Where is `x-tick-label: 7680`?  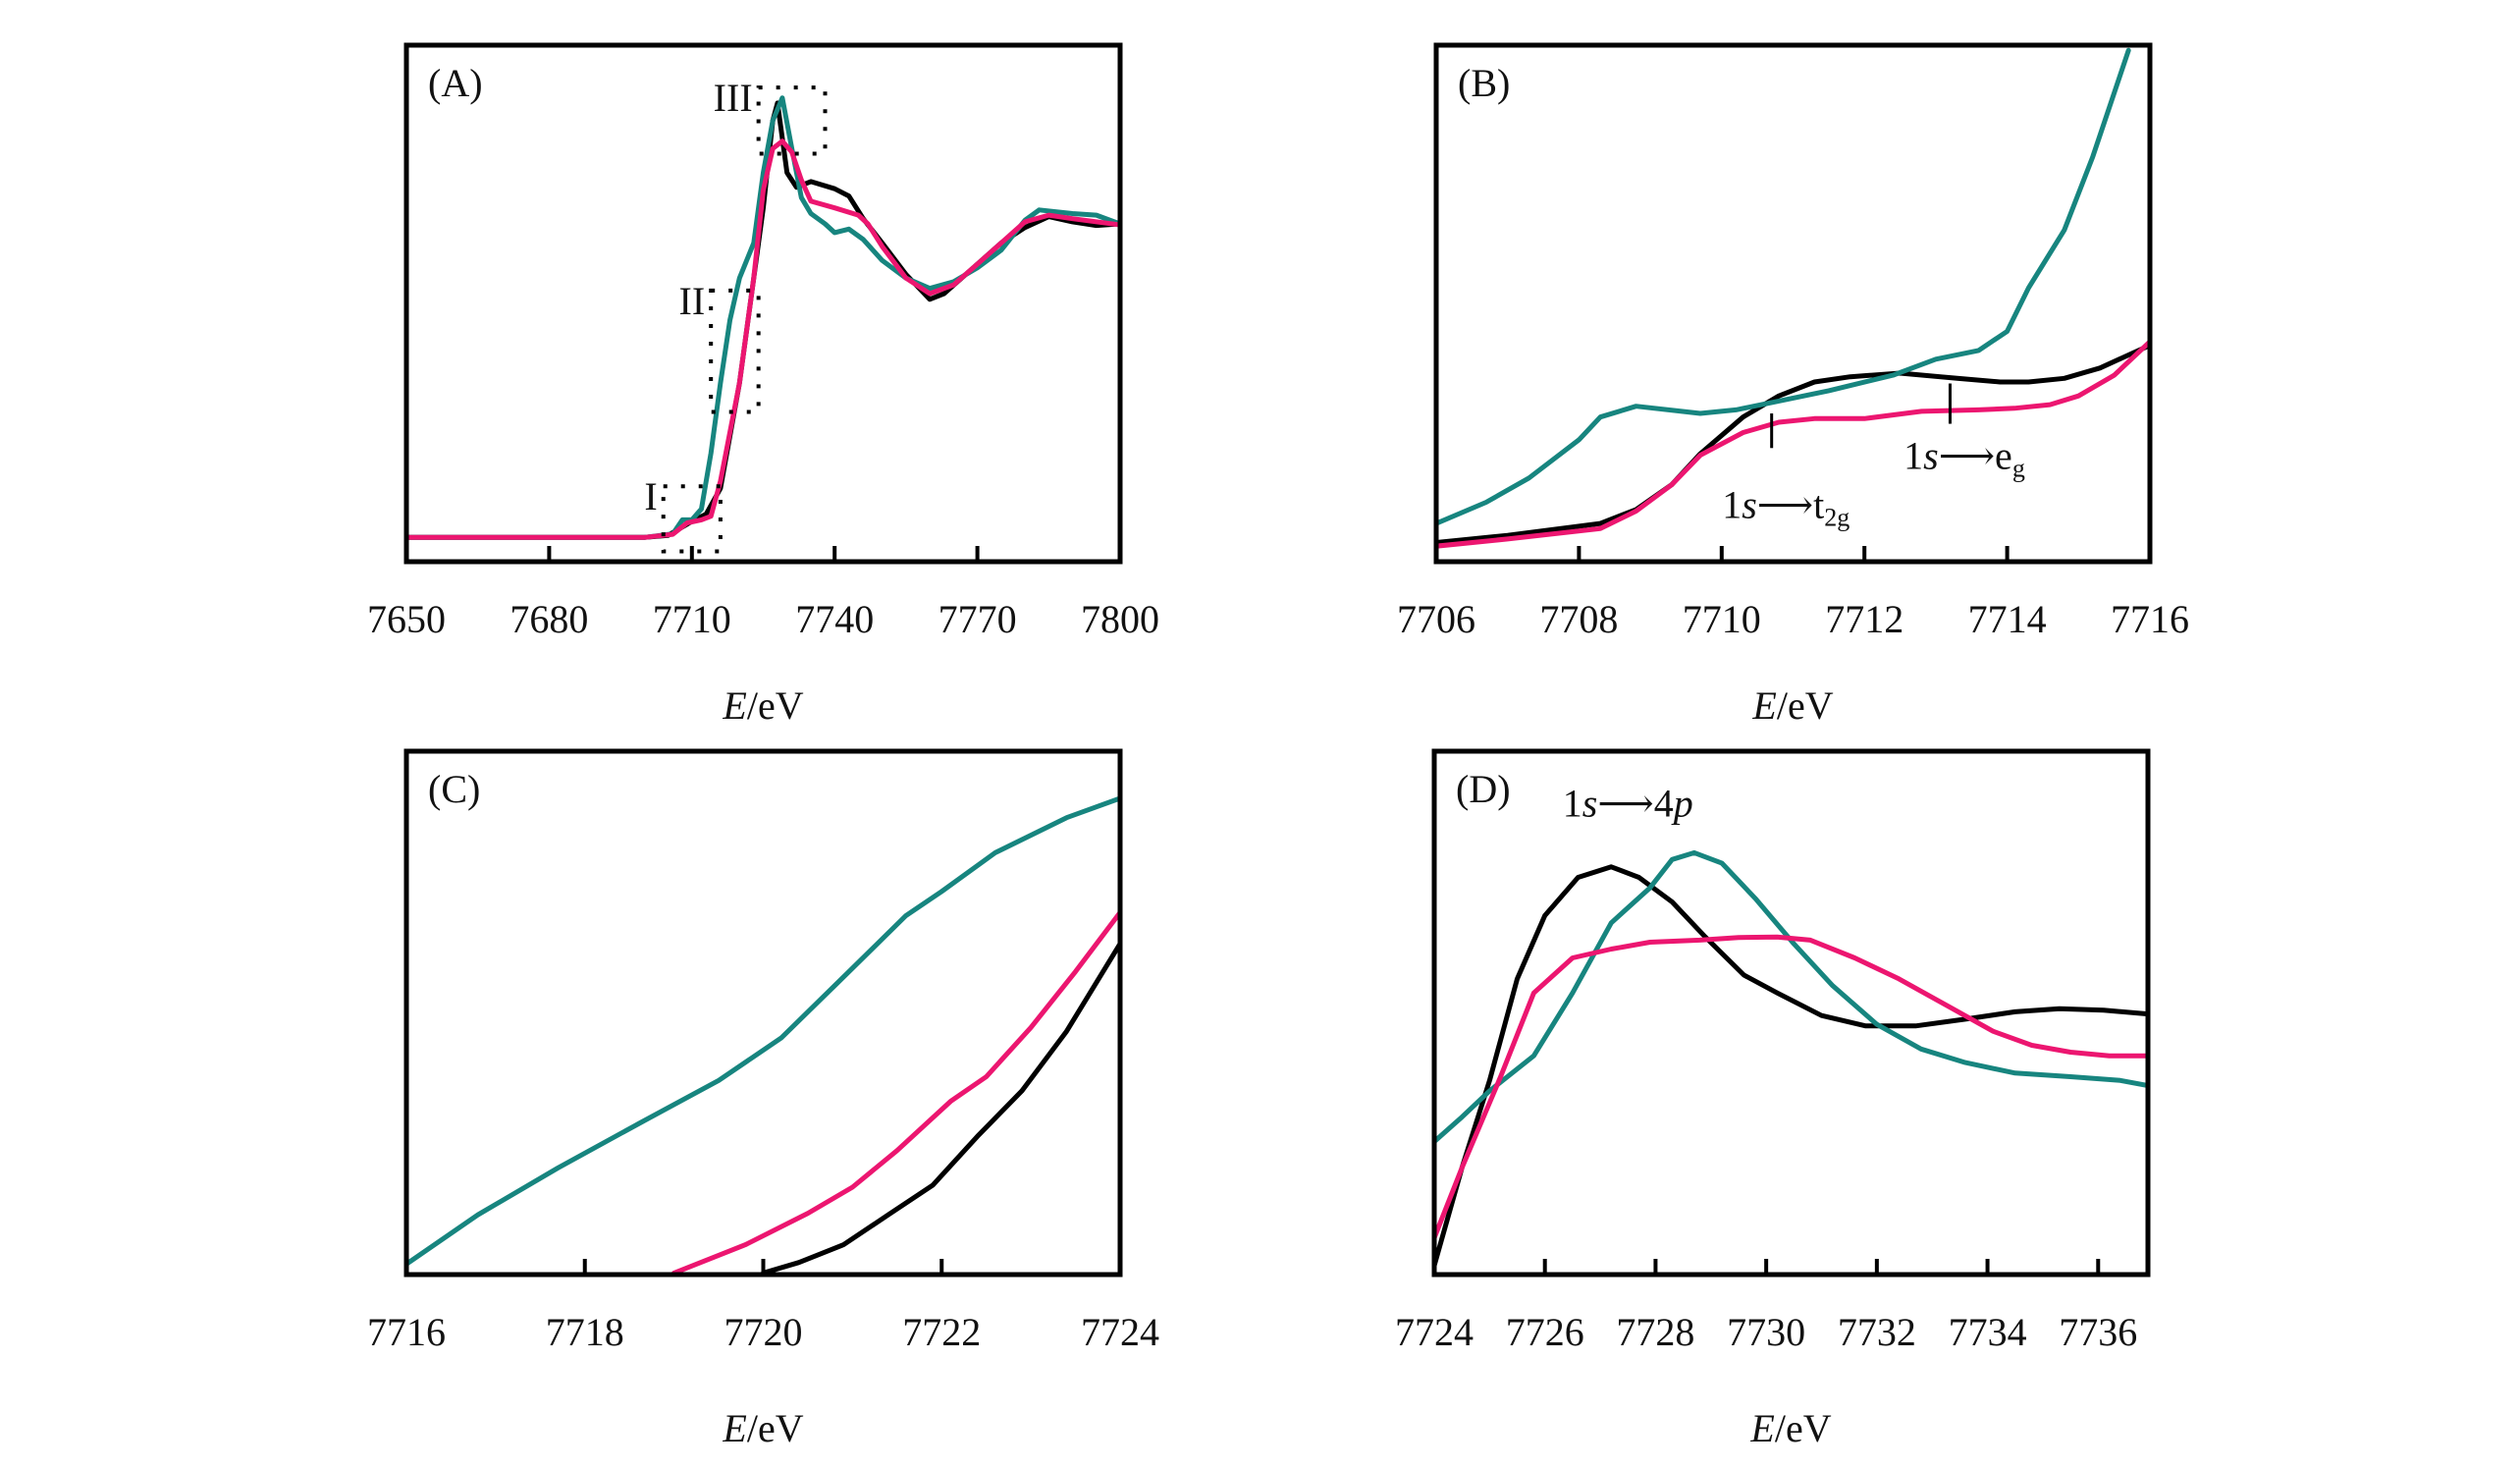 x-tick-label: 7680 is located at coordinates (548, 619).